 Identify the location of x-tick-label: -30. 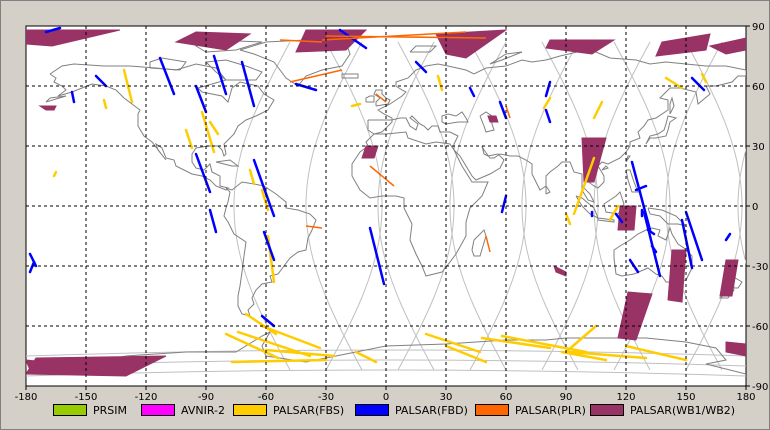
(326, 396).